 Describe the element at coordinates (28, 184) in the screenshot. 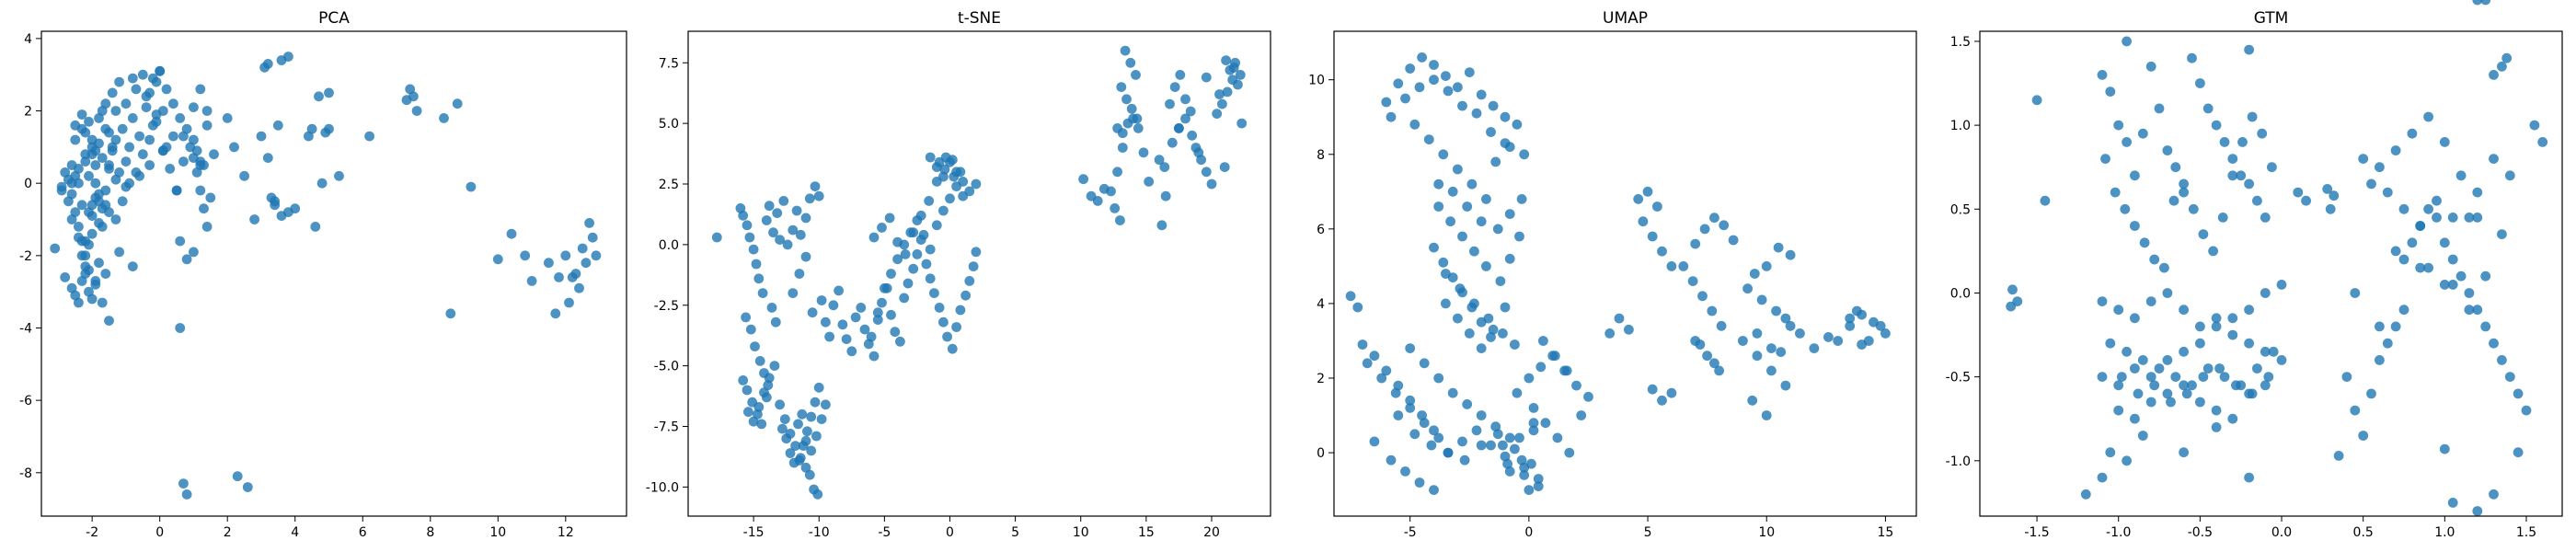

I see `y-tick-label: 0` at that location.